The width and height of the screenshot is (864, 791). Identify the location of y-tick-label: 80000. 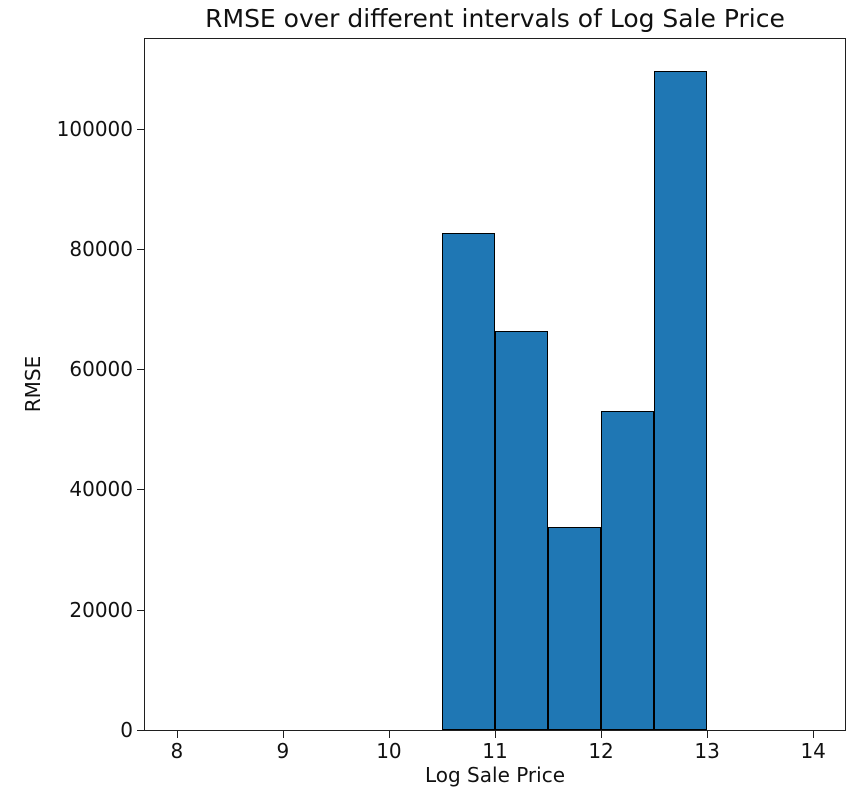
(101, 248).